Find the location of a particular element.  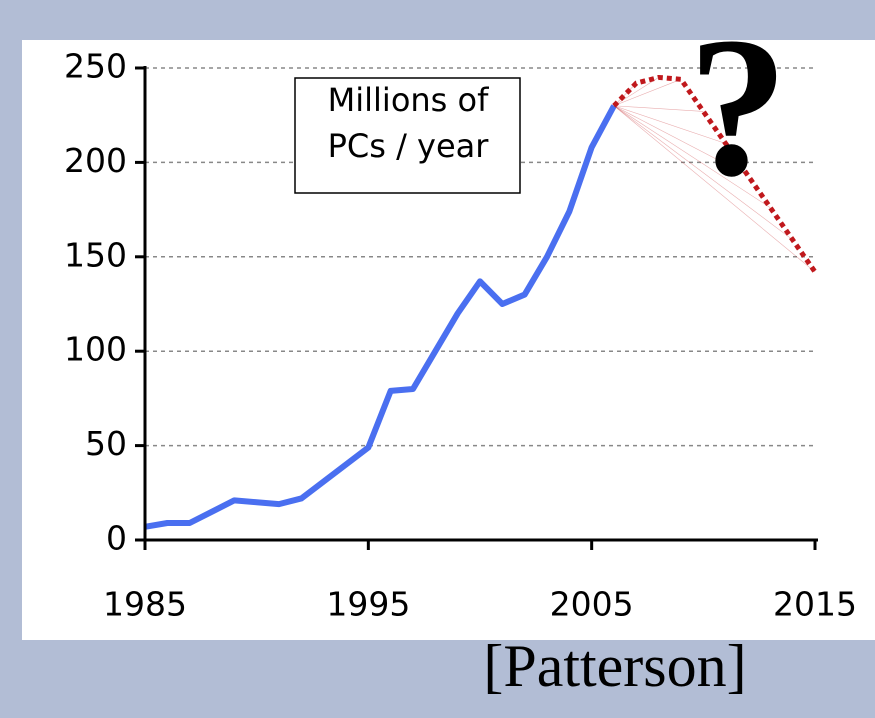

y-tick-label: 50 is located at coordinates (106, 443).